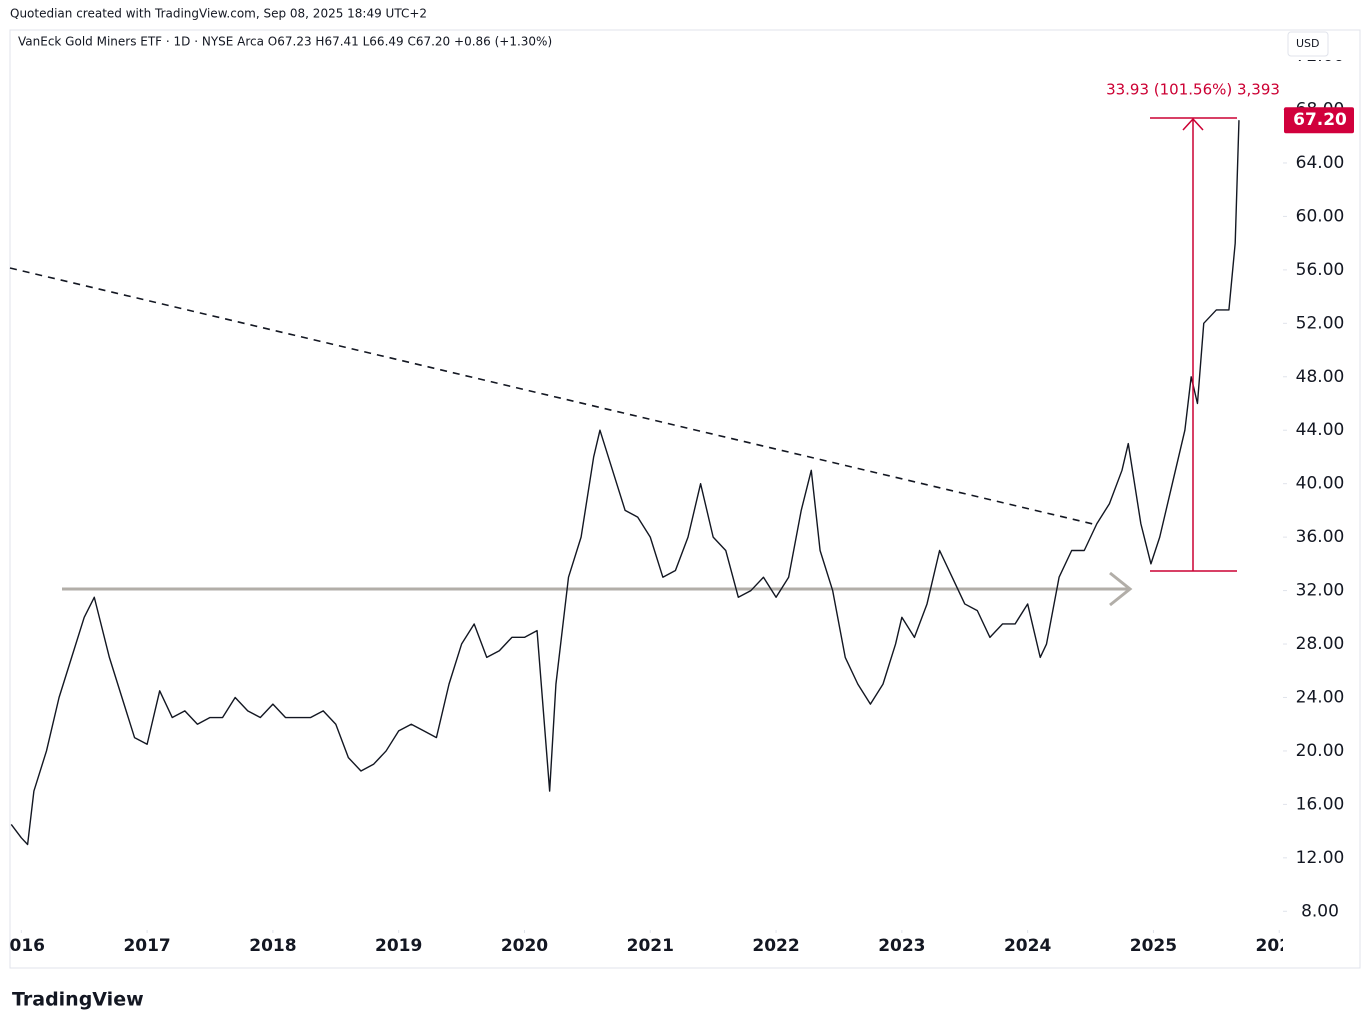 The width and height of the screenshot is (1369, 1030). I want to click on y-tick-label: 36.00, so click(1320, 537).